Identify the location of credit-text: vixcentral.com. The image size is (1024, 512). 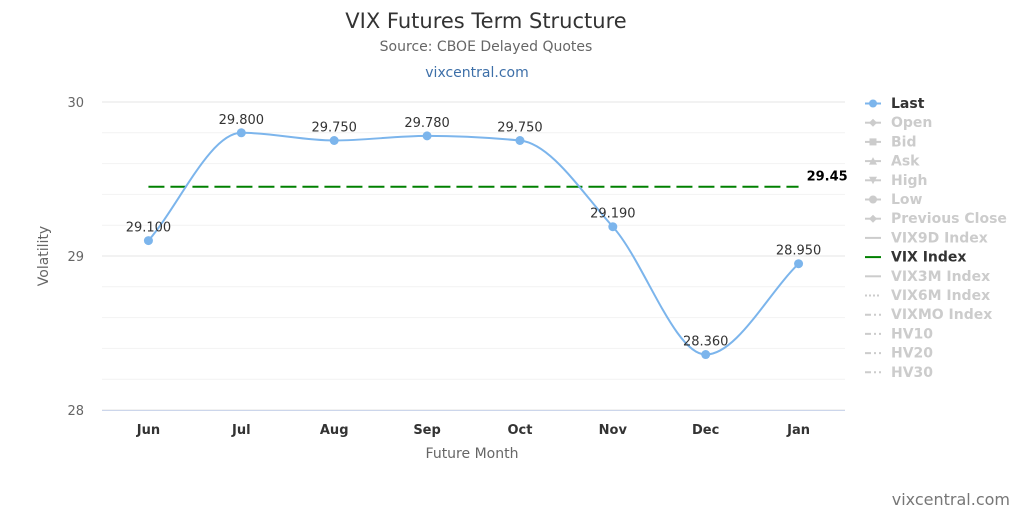
(951, 499).